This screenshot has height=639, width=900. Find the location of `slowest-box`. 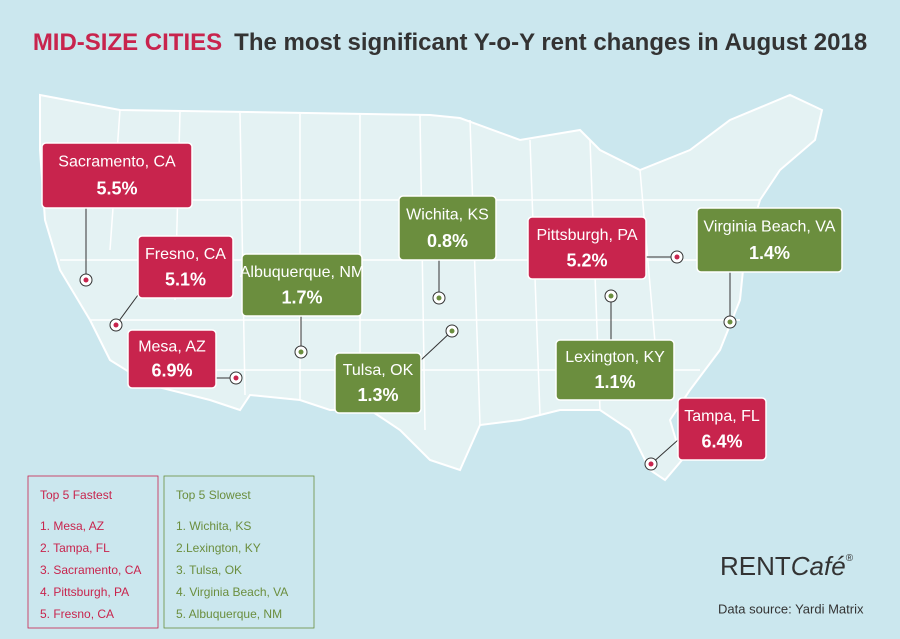

slowest-box is located at coordinates (239, 552).